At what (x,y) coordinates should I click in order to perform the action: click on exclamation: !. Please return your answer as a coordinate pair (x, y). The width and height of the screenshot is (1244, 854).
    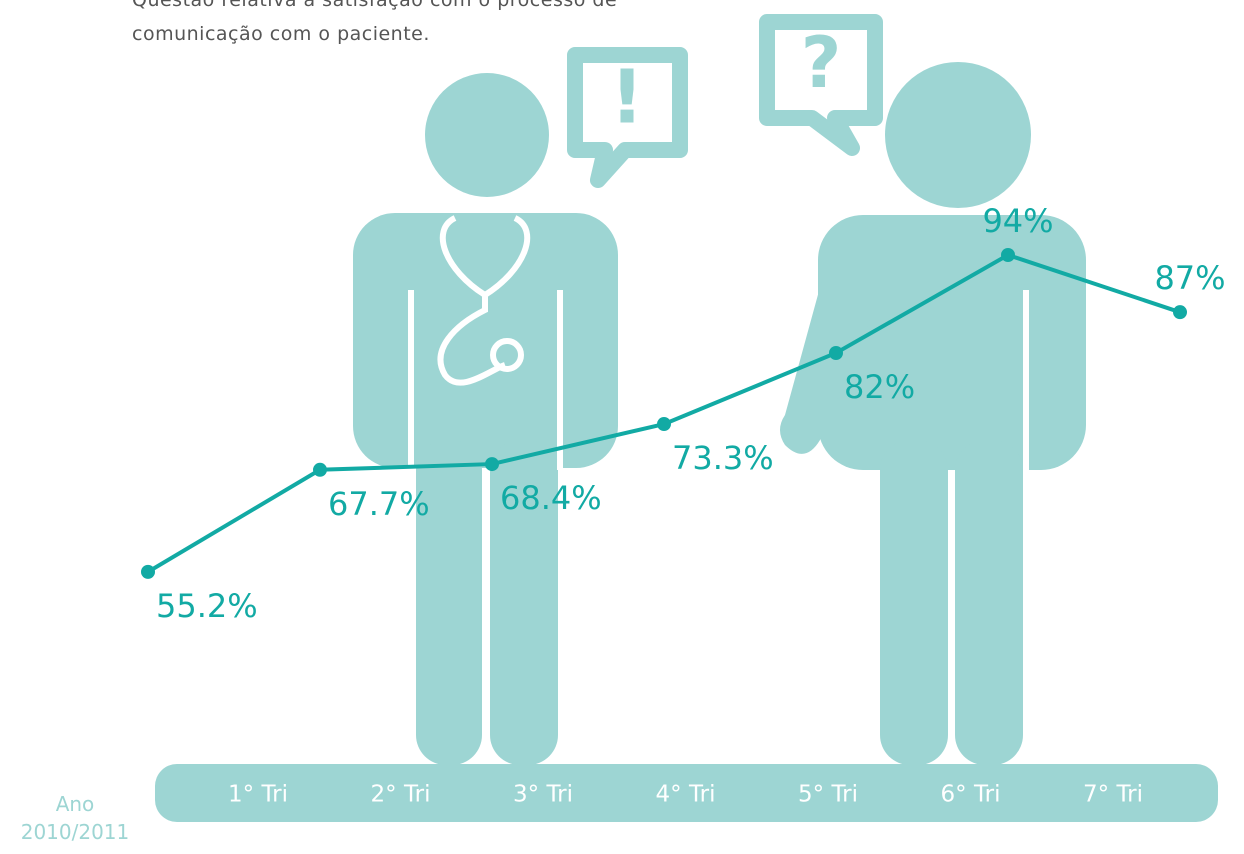
    Looking at the image, I should click on (627, 98).